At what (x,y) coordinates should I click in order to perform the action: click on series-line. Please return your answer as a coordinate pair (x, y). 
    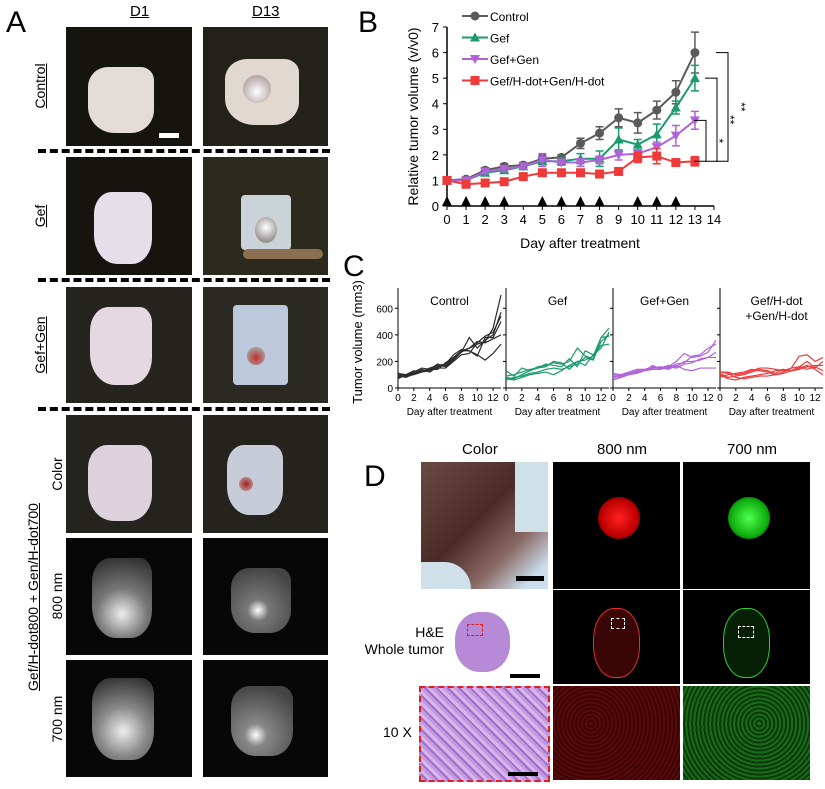
    Looking at the image, I should click on (571, 129).